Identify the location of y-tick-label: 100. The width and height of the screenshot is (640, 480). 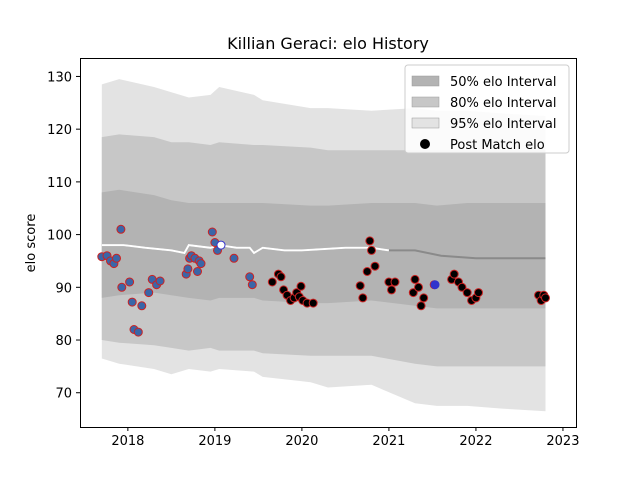
(59, 236).